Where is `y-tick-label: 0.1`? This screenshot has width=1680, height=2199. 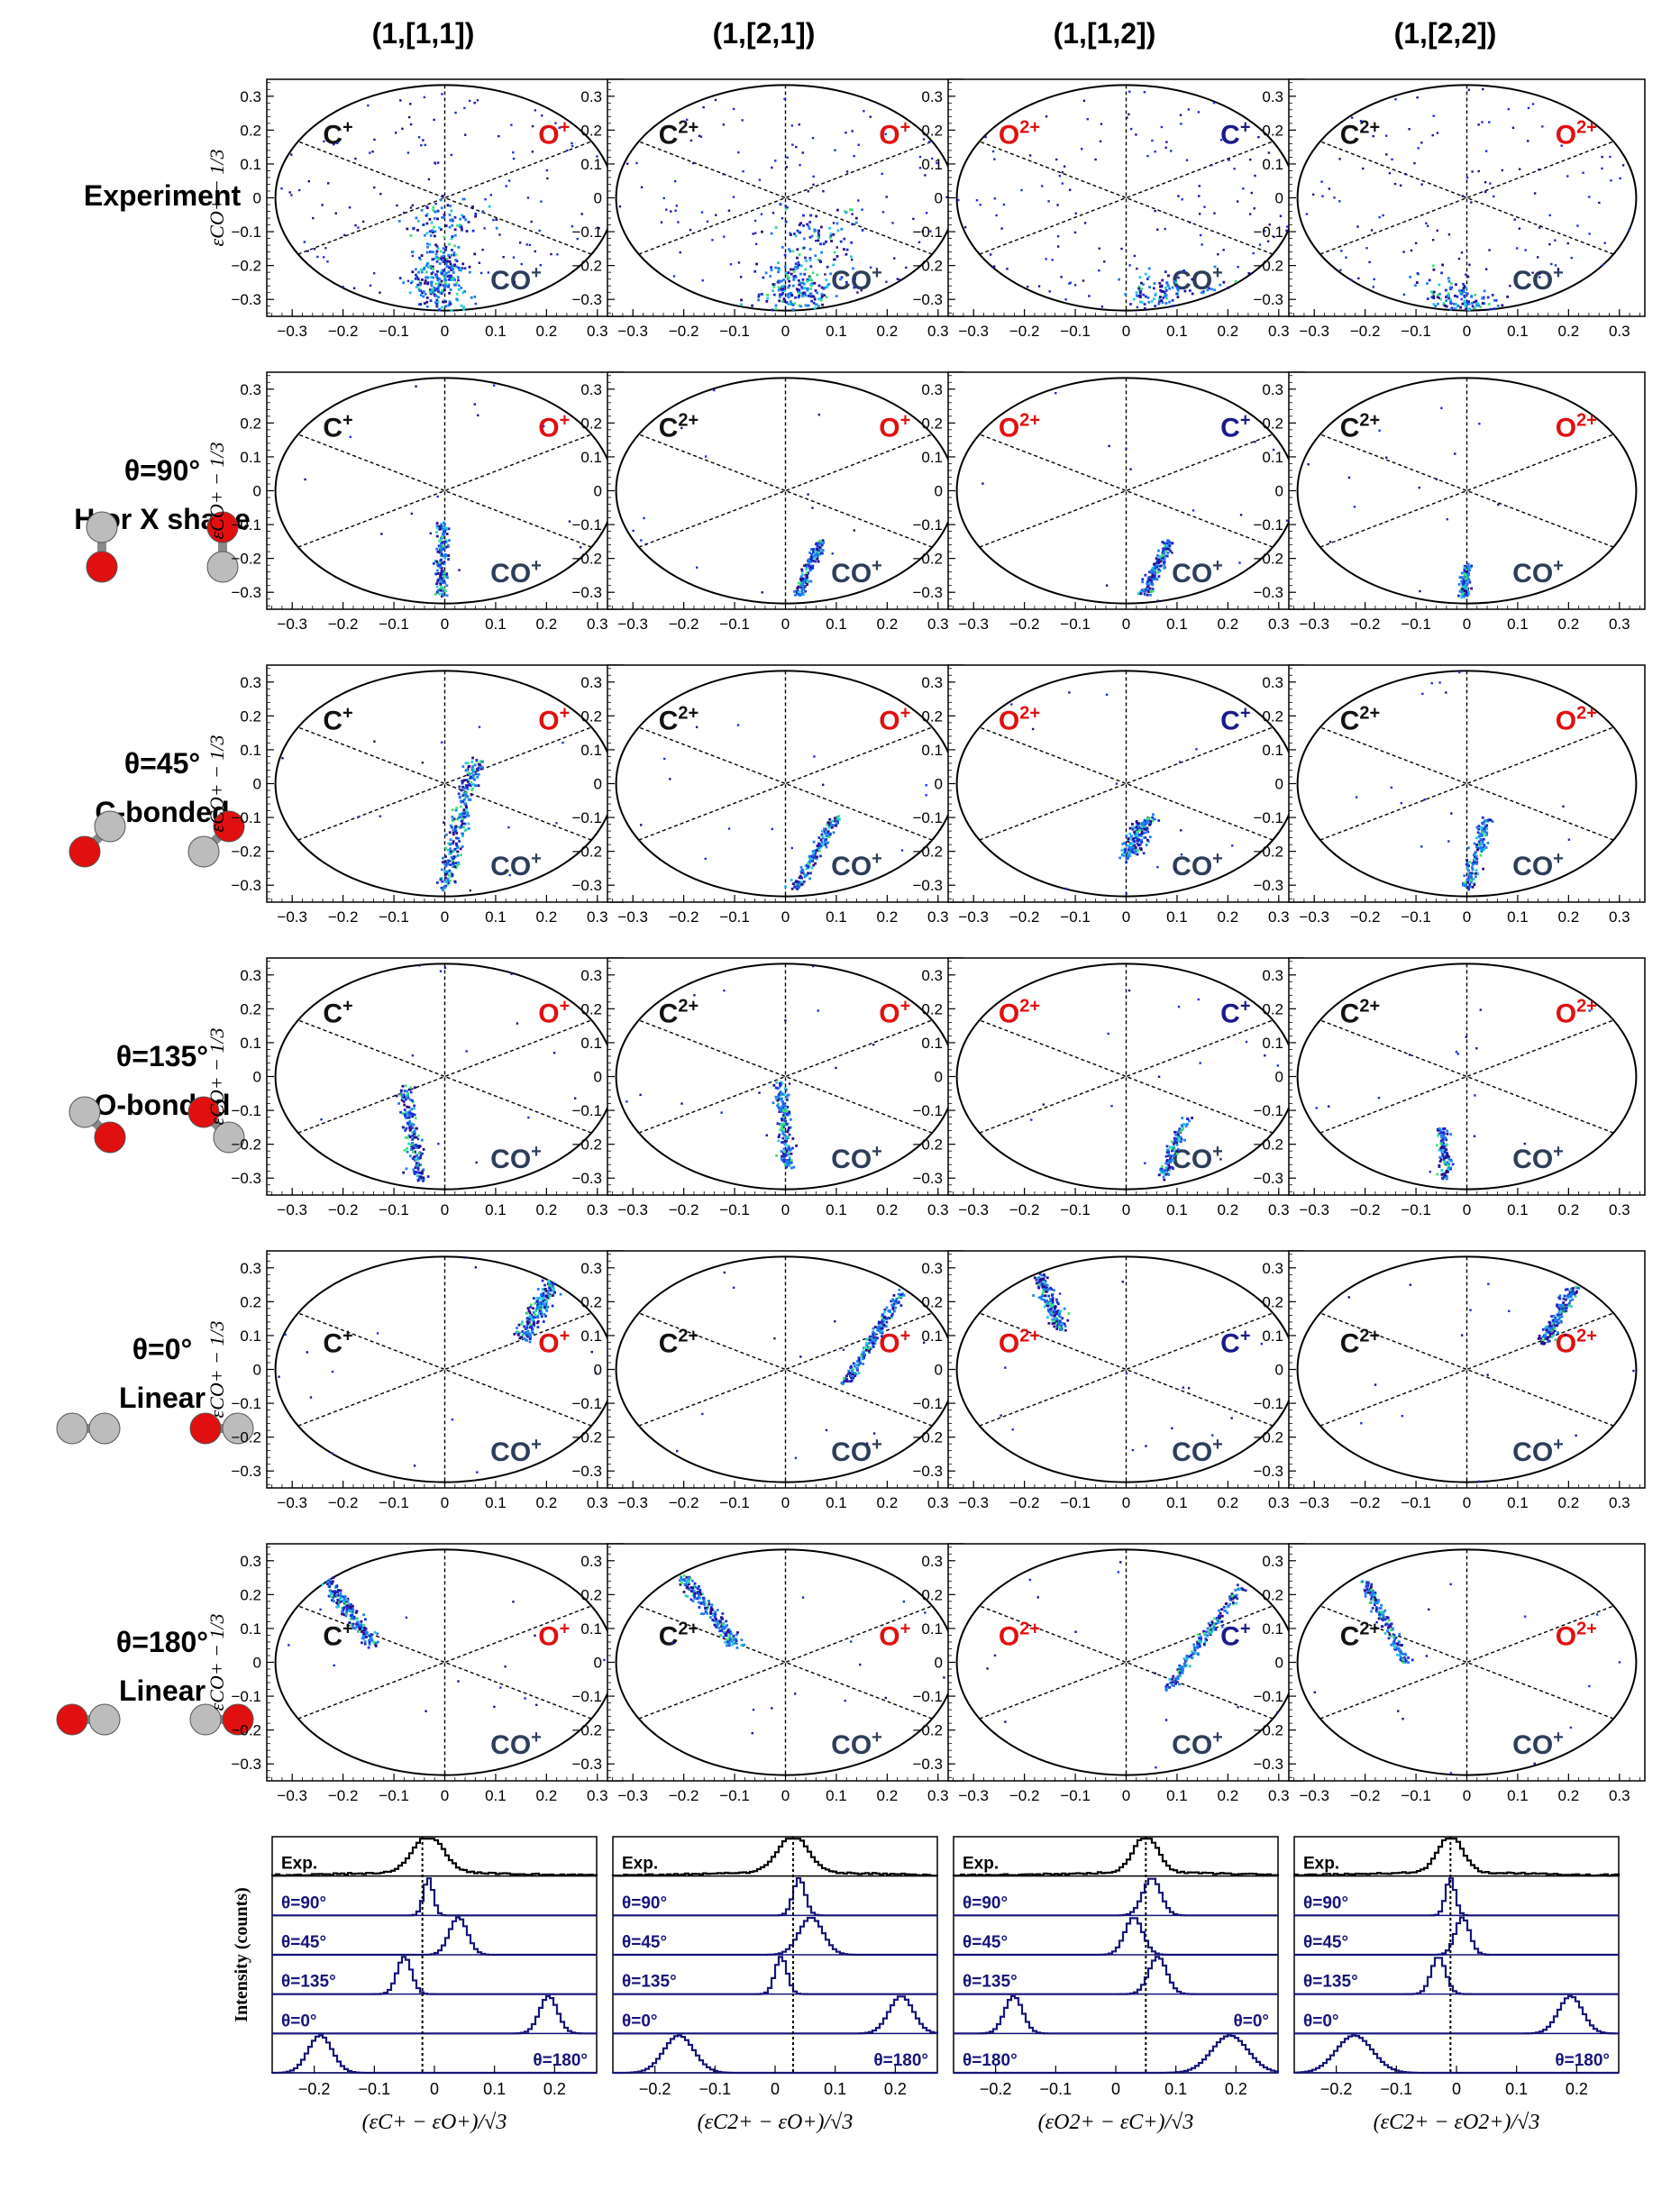
y-tick-label: 0.1 is located at coordinates (932, 750).